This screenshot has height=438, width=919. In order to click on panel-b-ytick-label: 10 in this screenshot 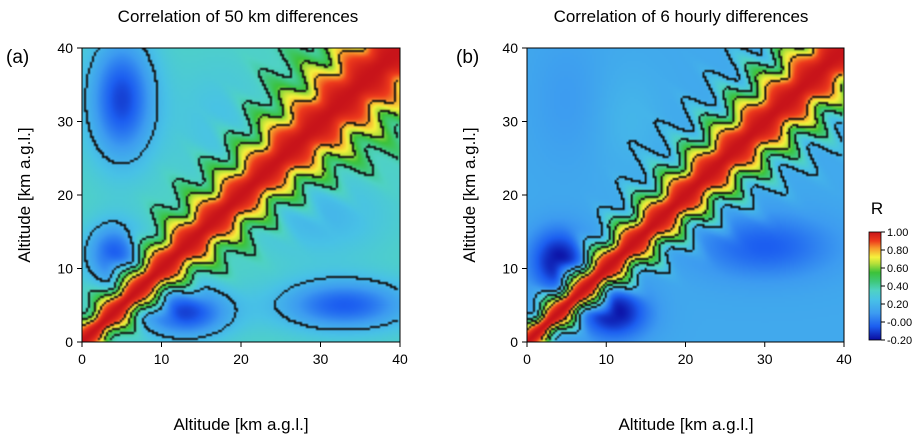, I will do `click(510, 269)`.